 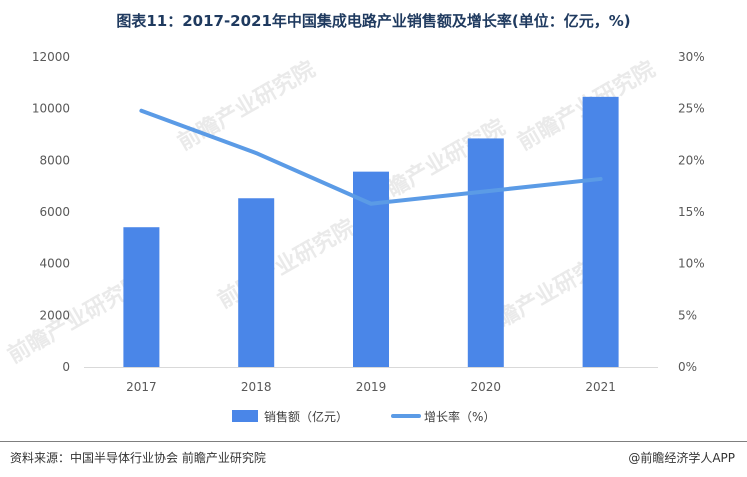 I want to click on x-tick-label: 2018, so click(x=256, y=387).